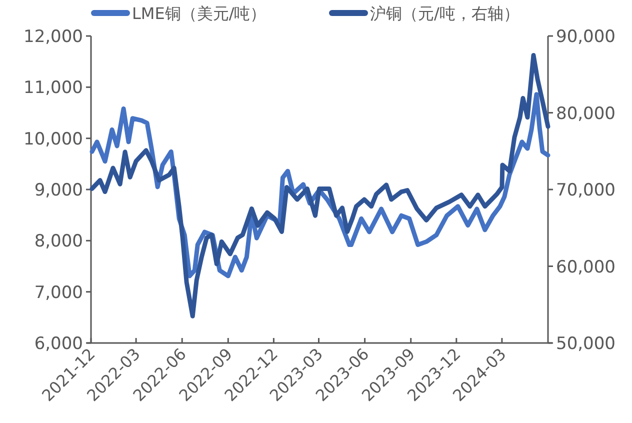 Image resolution: width=632 pixels, height=423 pixels. I want to click on y2-tick-label: 50,000, so click(586, 344).